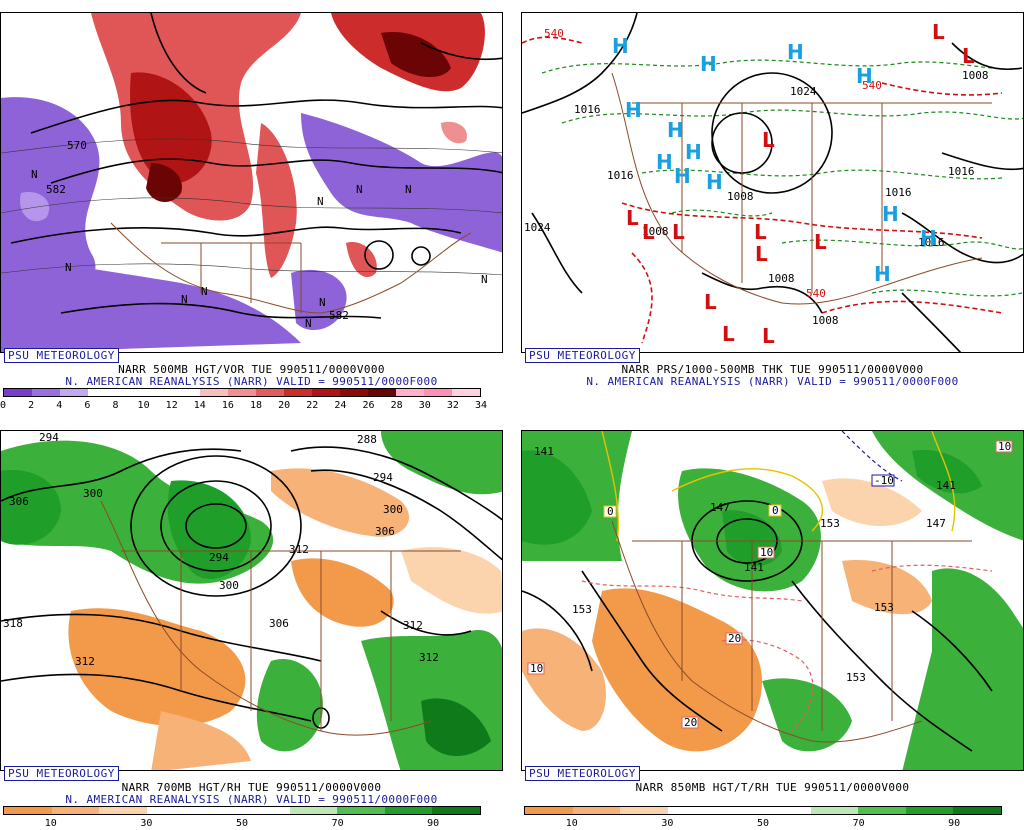 This screenshot has width=1024, height=830. What do you see at coordinates (312, 405) in the screenshot?
I see `colorbar-tick-label: 22` at bounding box center [312, 405].